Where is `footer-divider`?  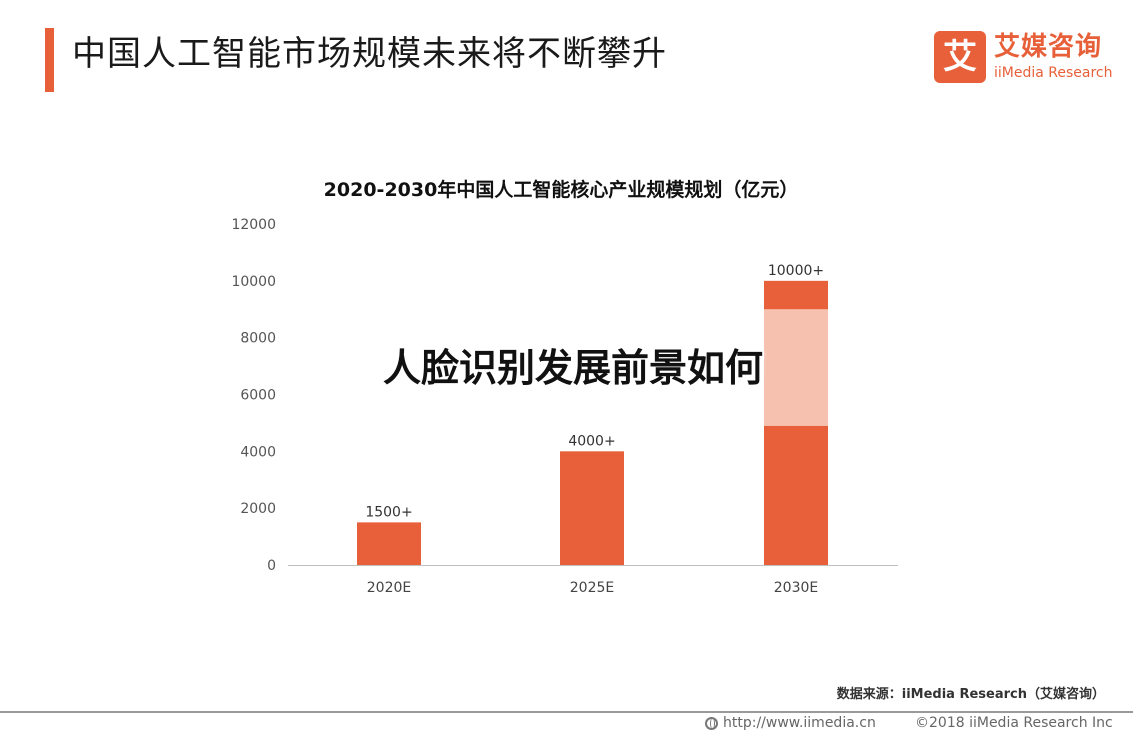 footer-divider is located at coordinates (566, 712).